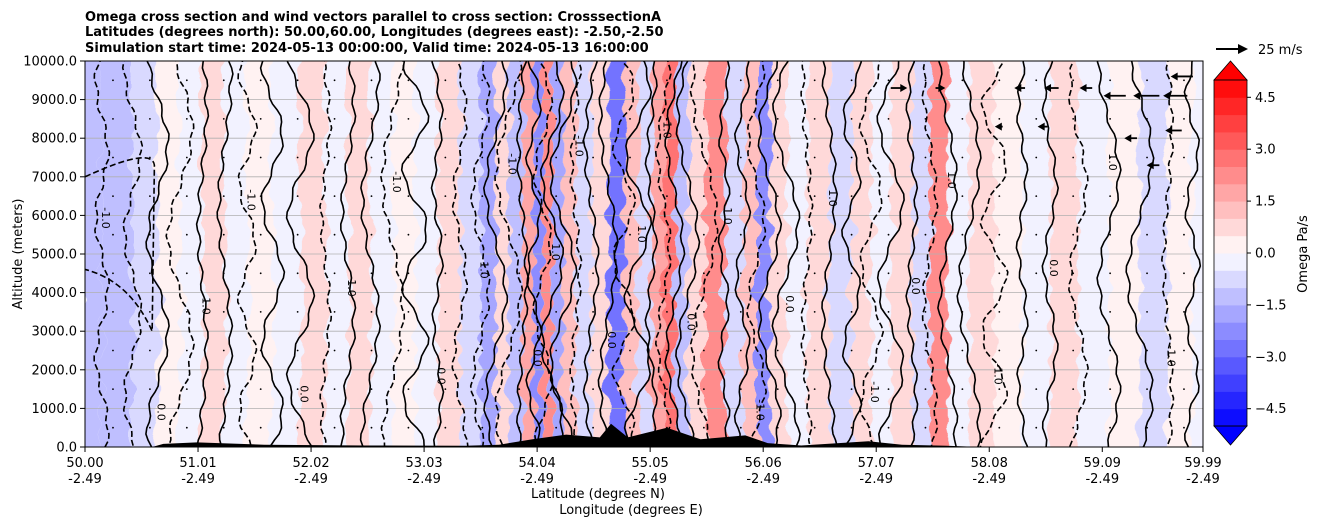  What do you see at coordinates (1280, 50) in the screenshot?
I see `vector-key-label: 25 m/s` at bounding box center [1280, 50].